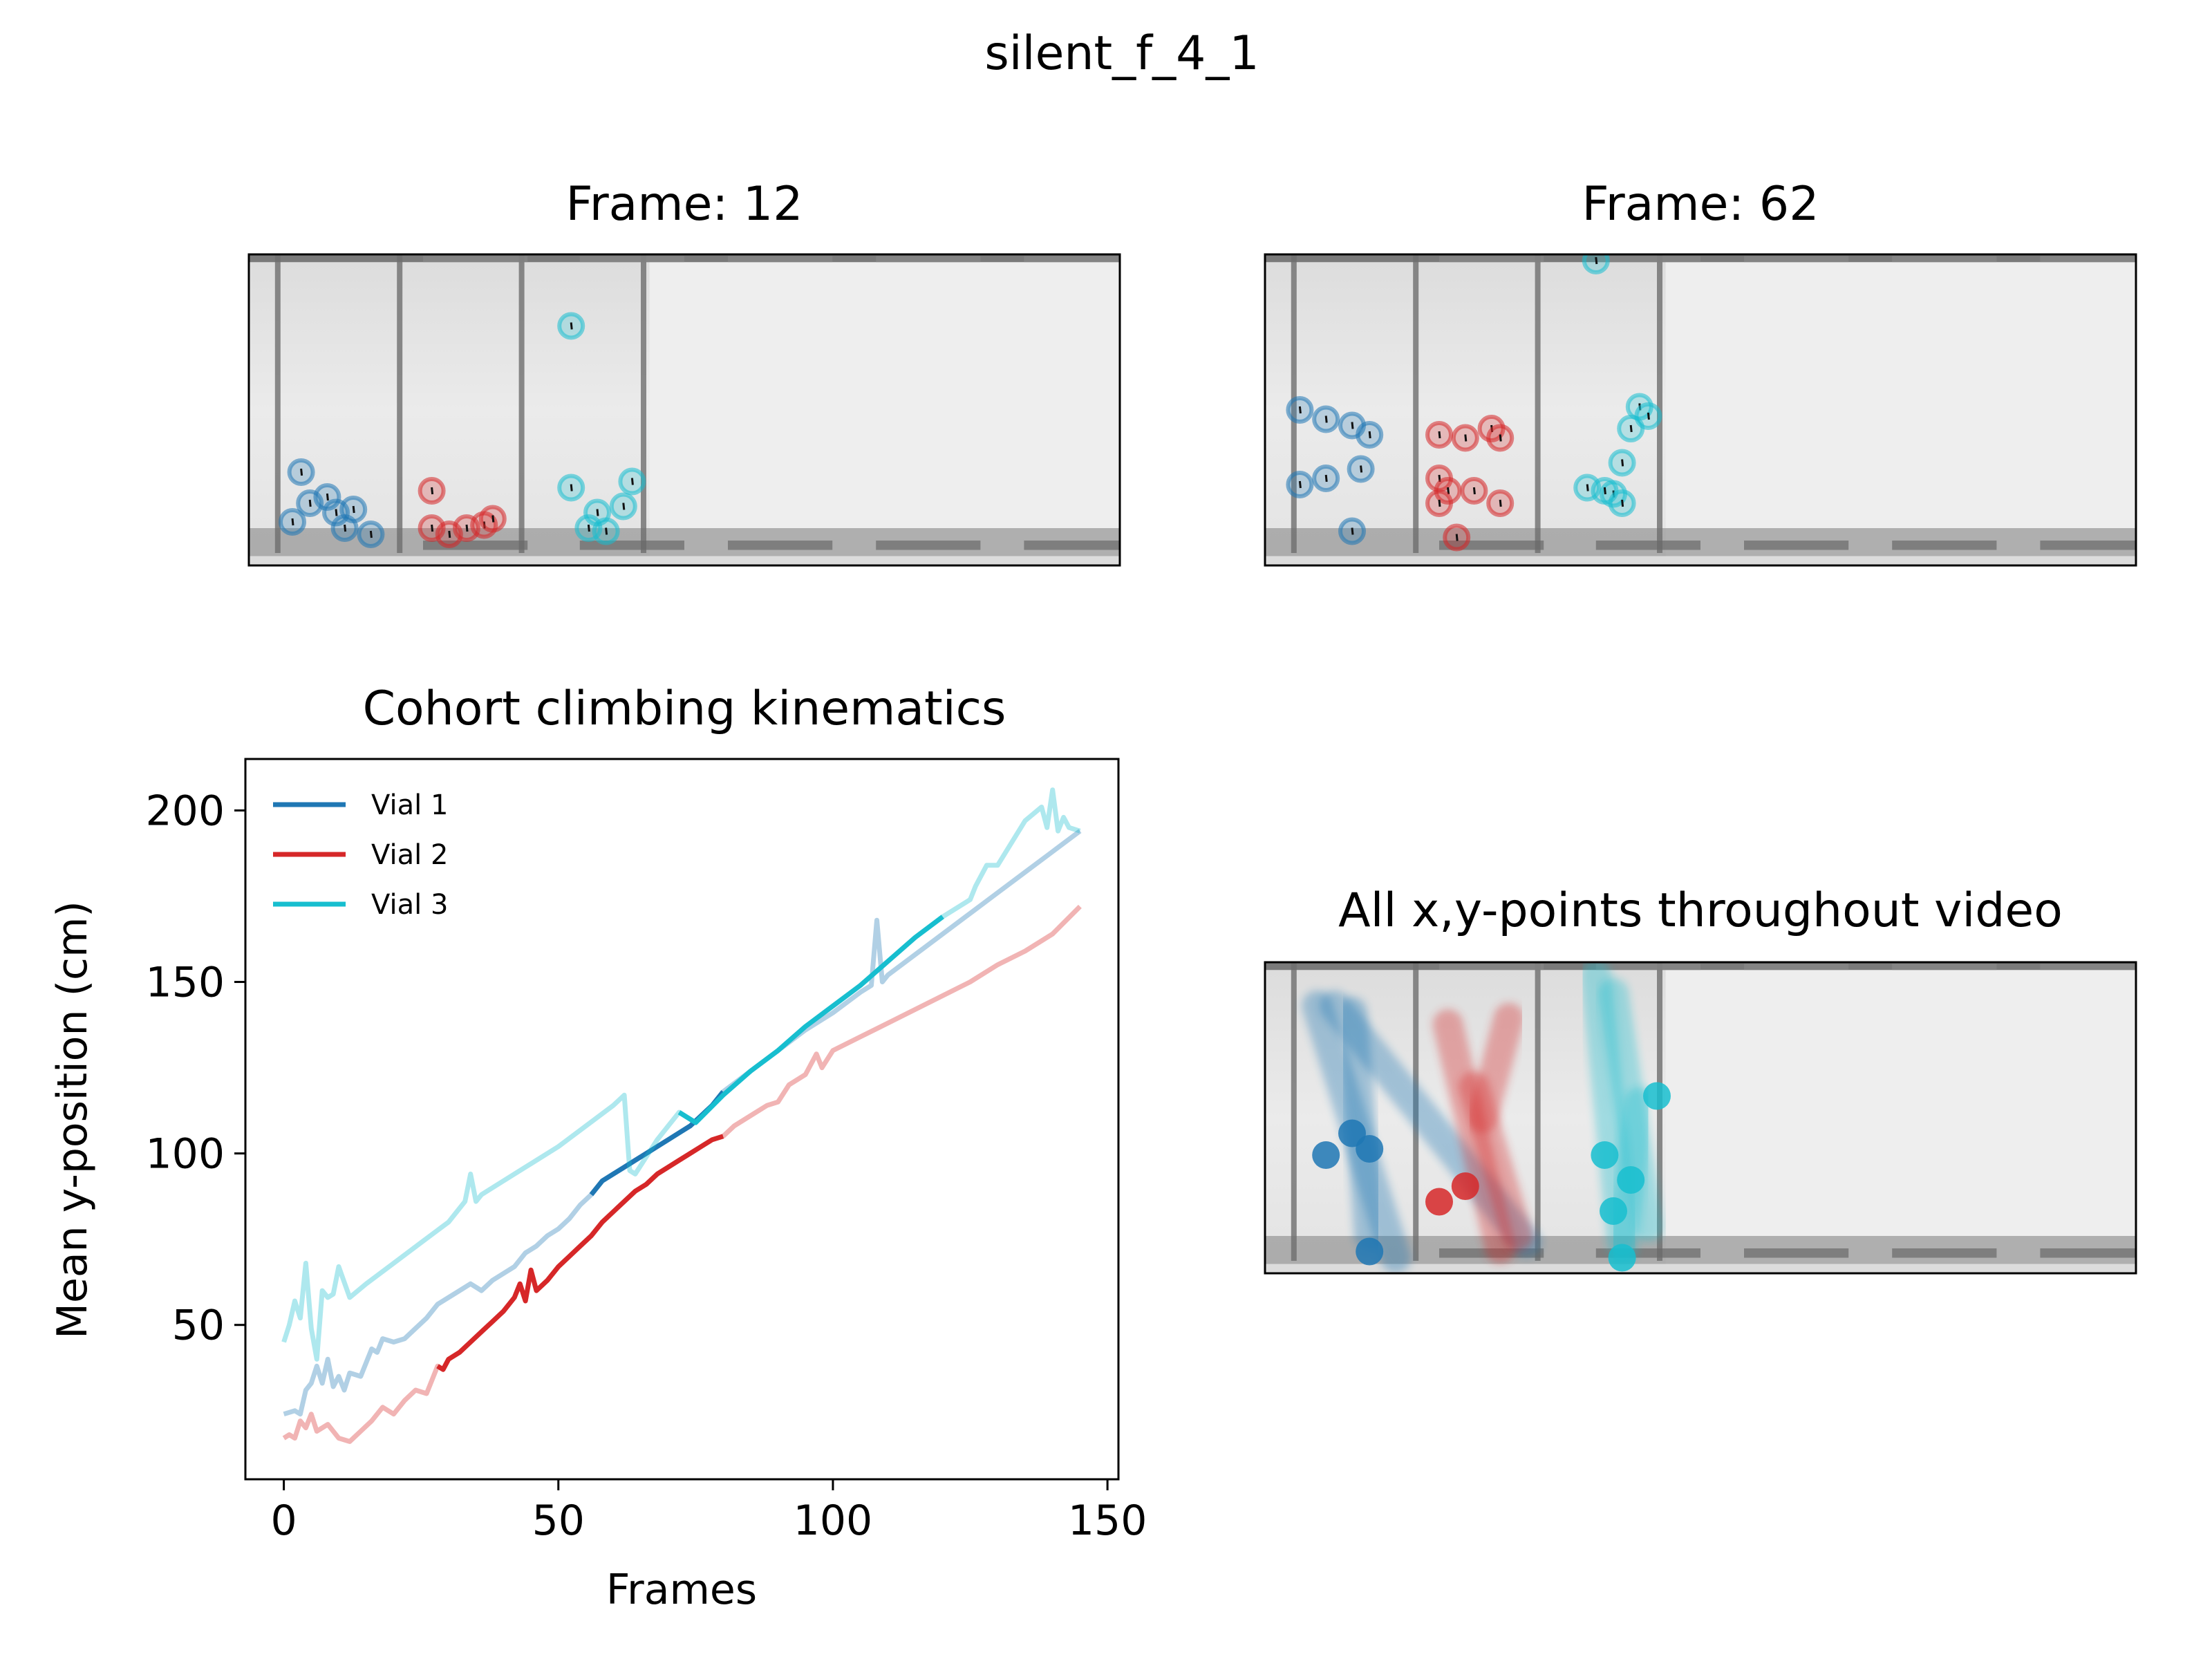 The width and height of the screenshot is (2212, 1659). What do you see at coordinates (1121, 54) in the screenshot?
I see `figure-suptitle: silent_f_4_1` at bounding box center [1121, 54].